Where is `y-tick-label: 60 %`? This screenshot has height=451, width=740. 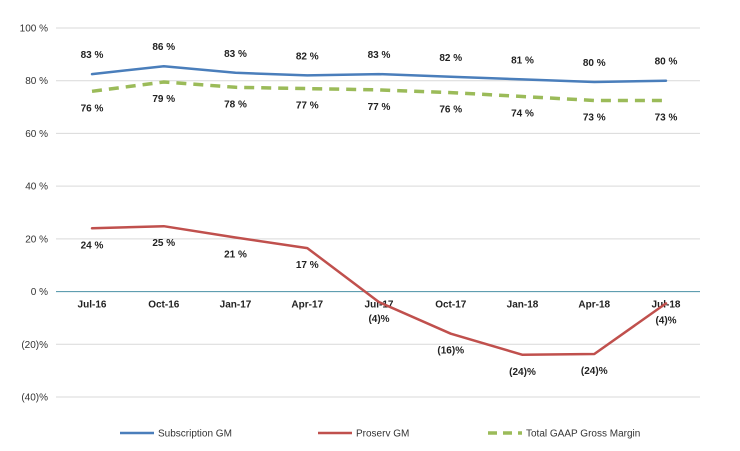 y-tick-label: 60 % is located at coordinates (36, 134).